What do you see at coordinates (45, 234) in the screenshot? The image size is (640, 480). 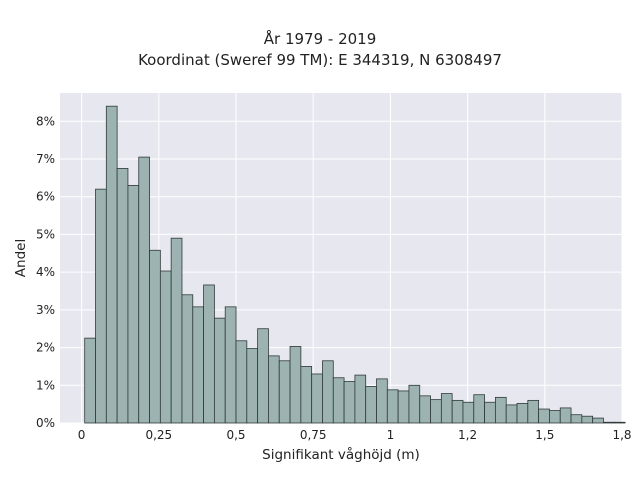 I see `y-tick-label: 5%` at bounding box center [45, 234].